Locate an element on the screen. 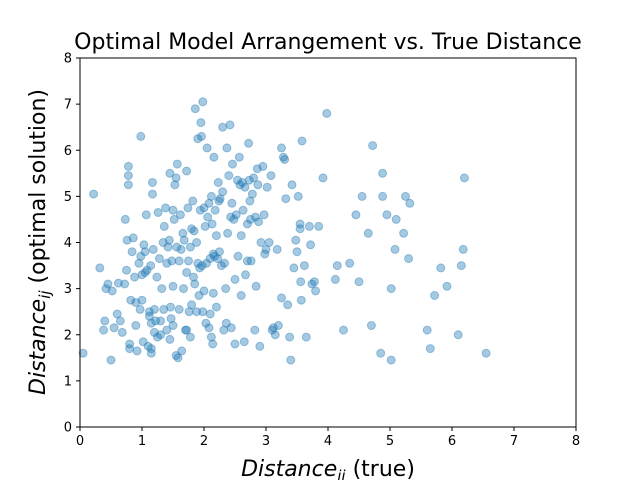 The image size is (640, 480). y-tick-label: 5 is located at coordinates (68, 197).